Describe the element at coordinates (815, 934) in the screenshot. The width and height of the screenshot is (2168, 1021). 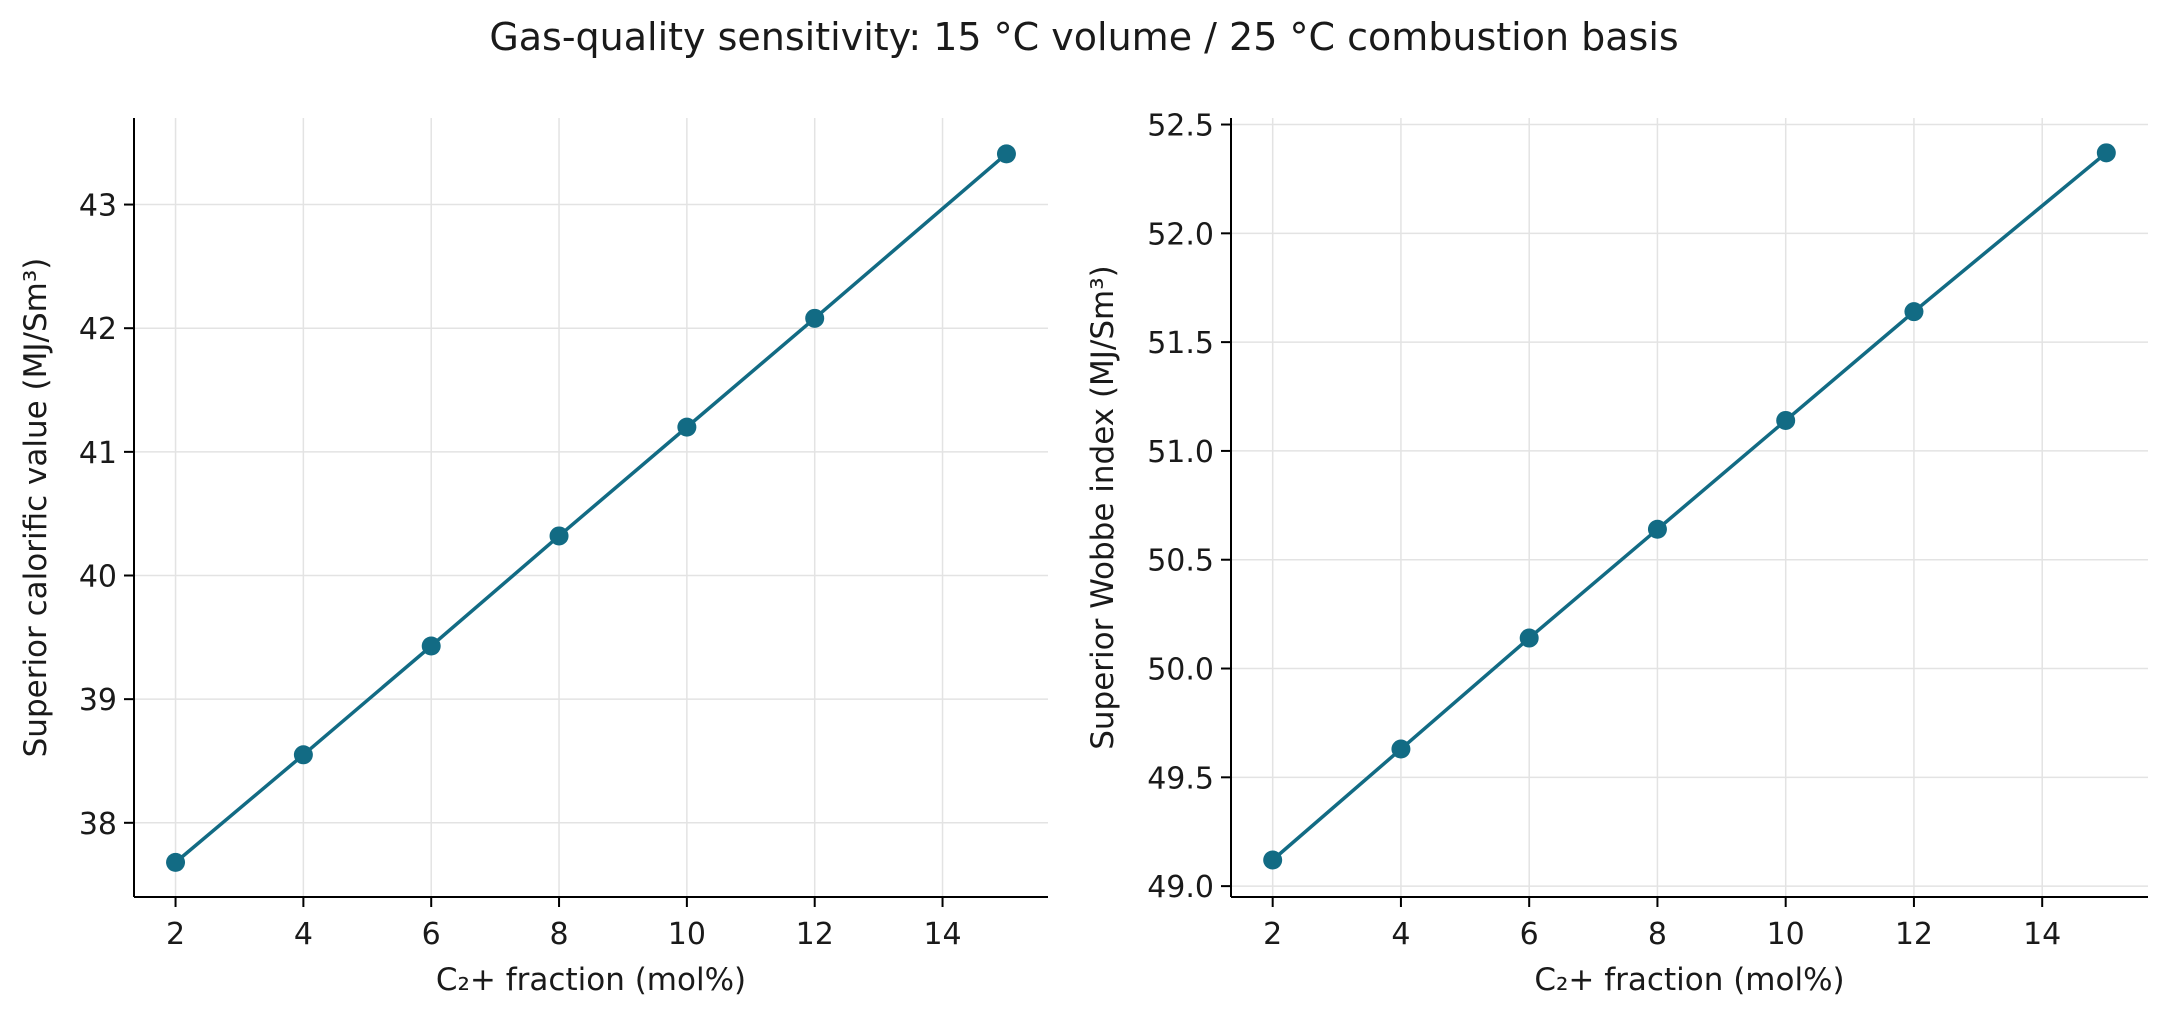
I see `calorific-x-tick-label: 12` at that location.